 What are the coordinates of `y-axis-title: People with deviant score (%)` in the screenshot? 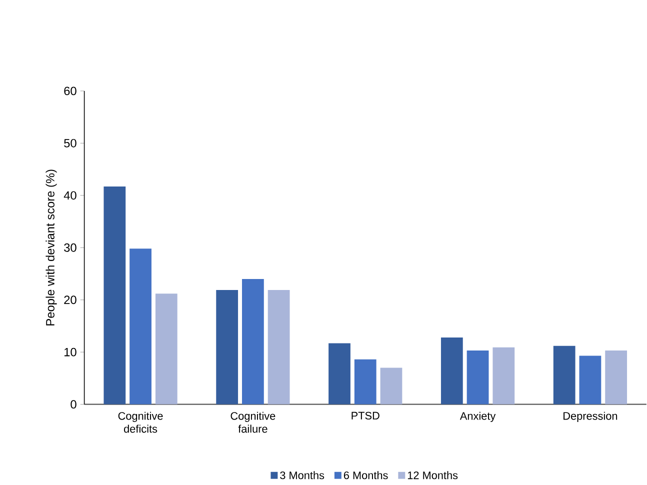 It's located at (51, 248).